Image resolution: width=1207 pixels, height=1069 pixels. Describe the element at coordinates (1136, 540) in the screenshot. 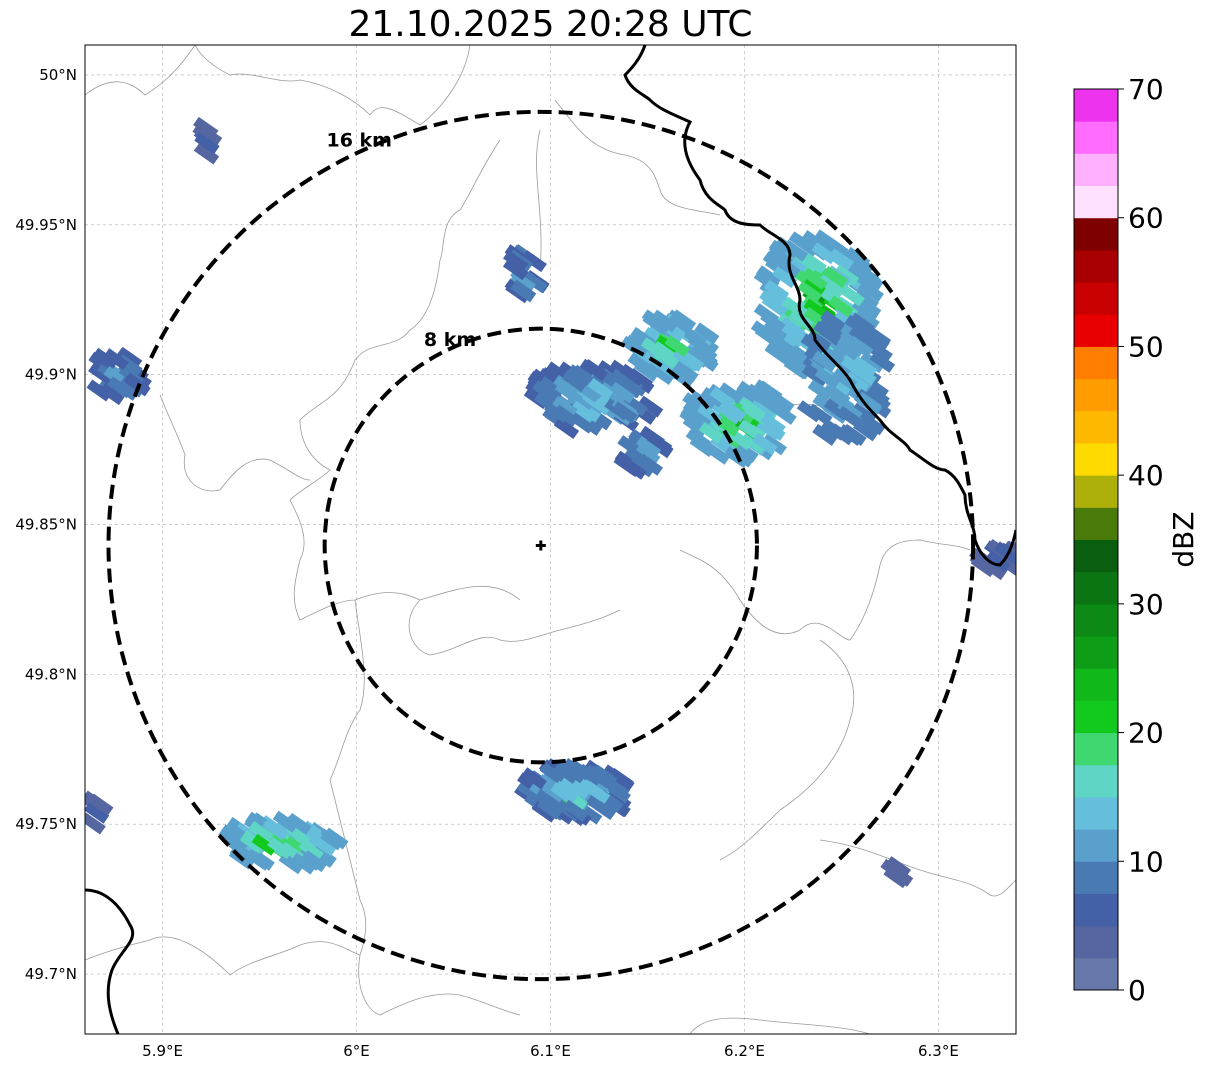

I see `colorbar: 0 10 20 30 40 50 60 70 dBZ` at that location.